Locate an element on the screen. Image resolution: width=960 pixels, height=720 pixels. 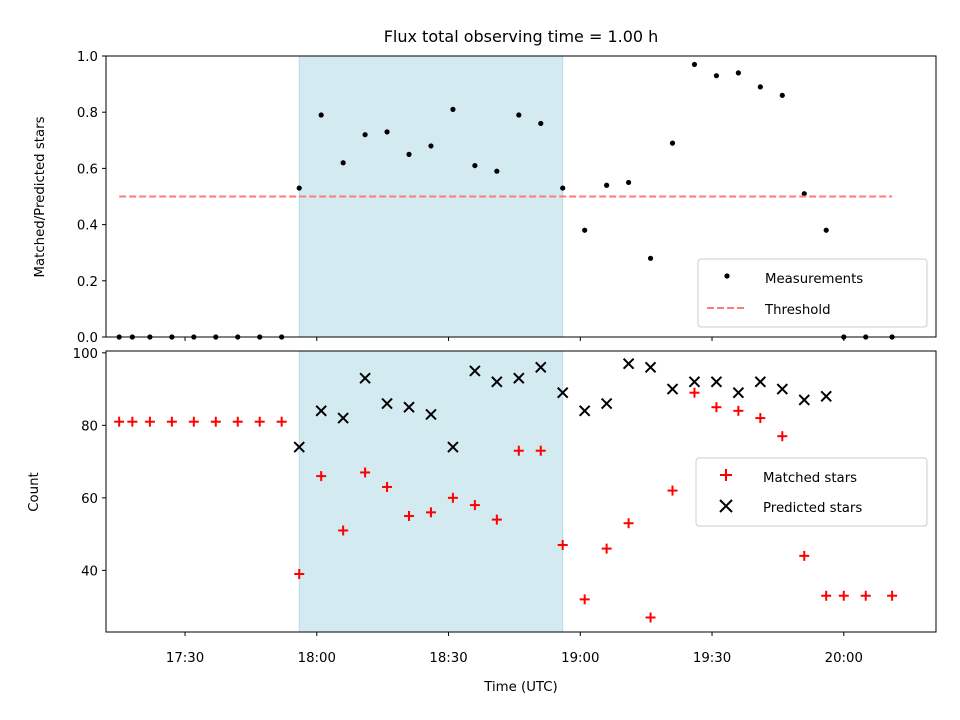
legend-predicted-label: Predicted stars is located at coordinates (812, 508).